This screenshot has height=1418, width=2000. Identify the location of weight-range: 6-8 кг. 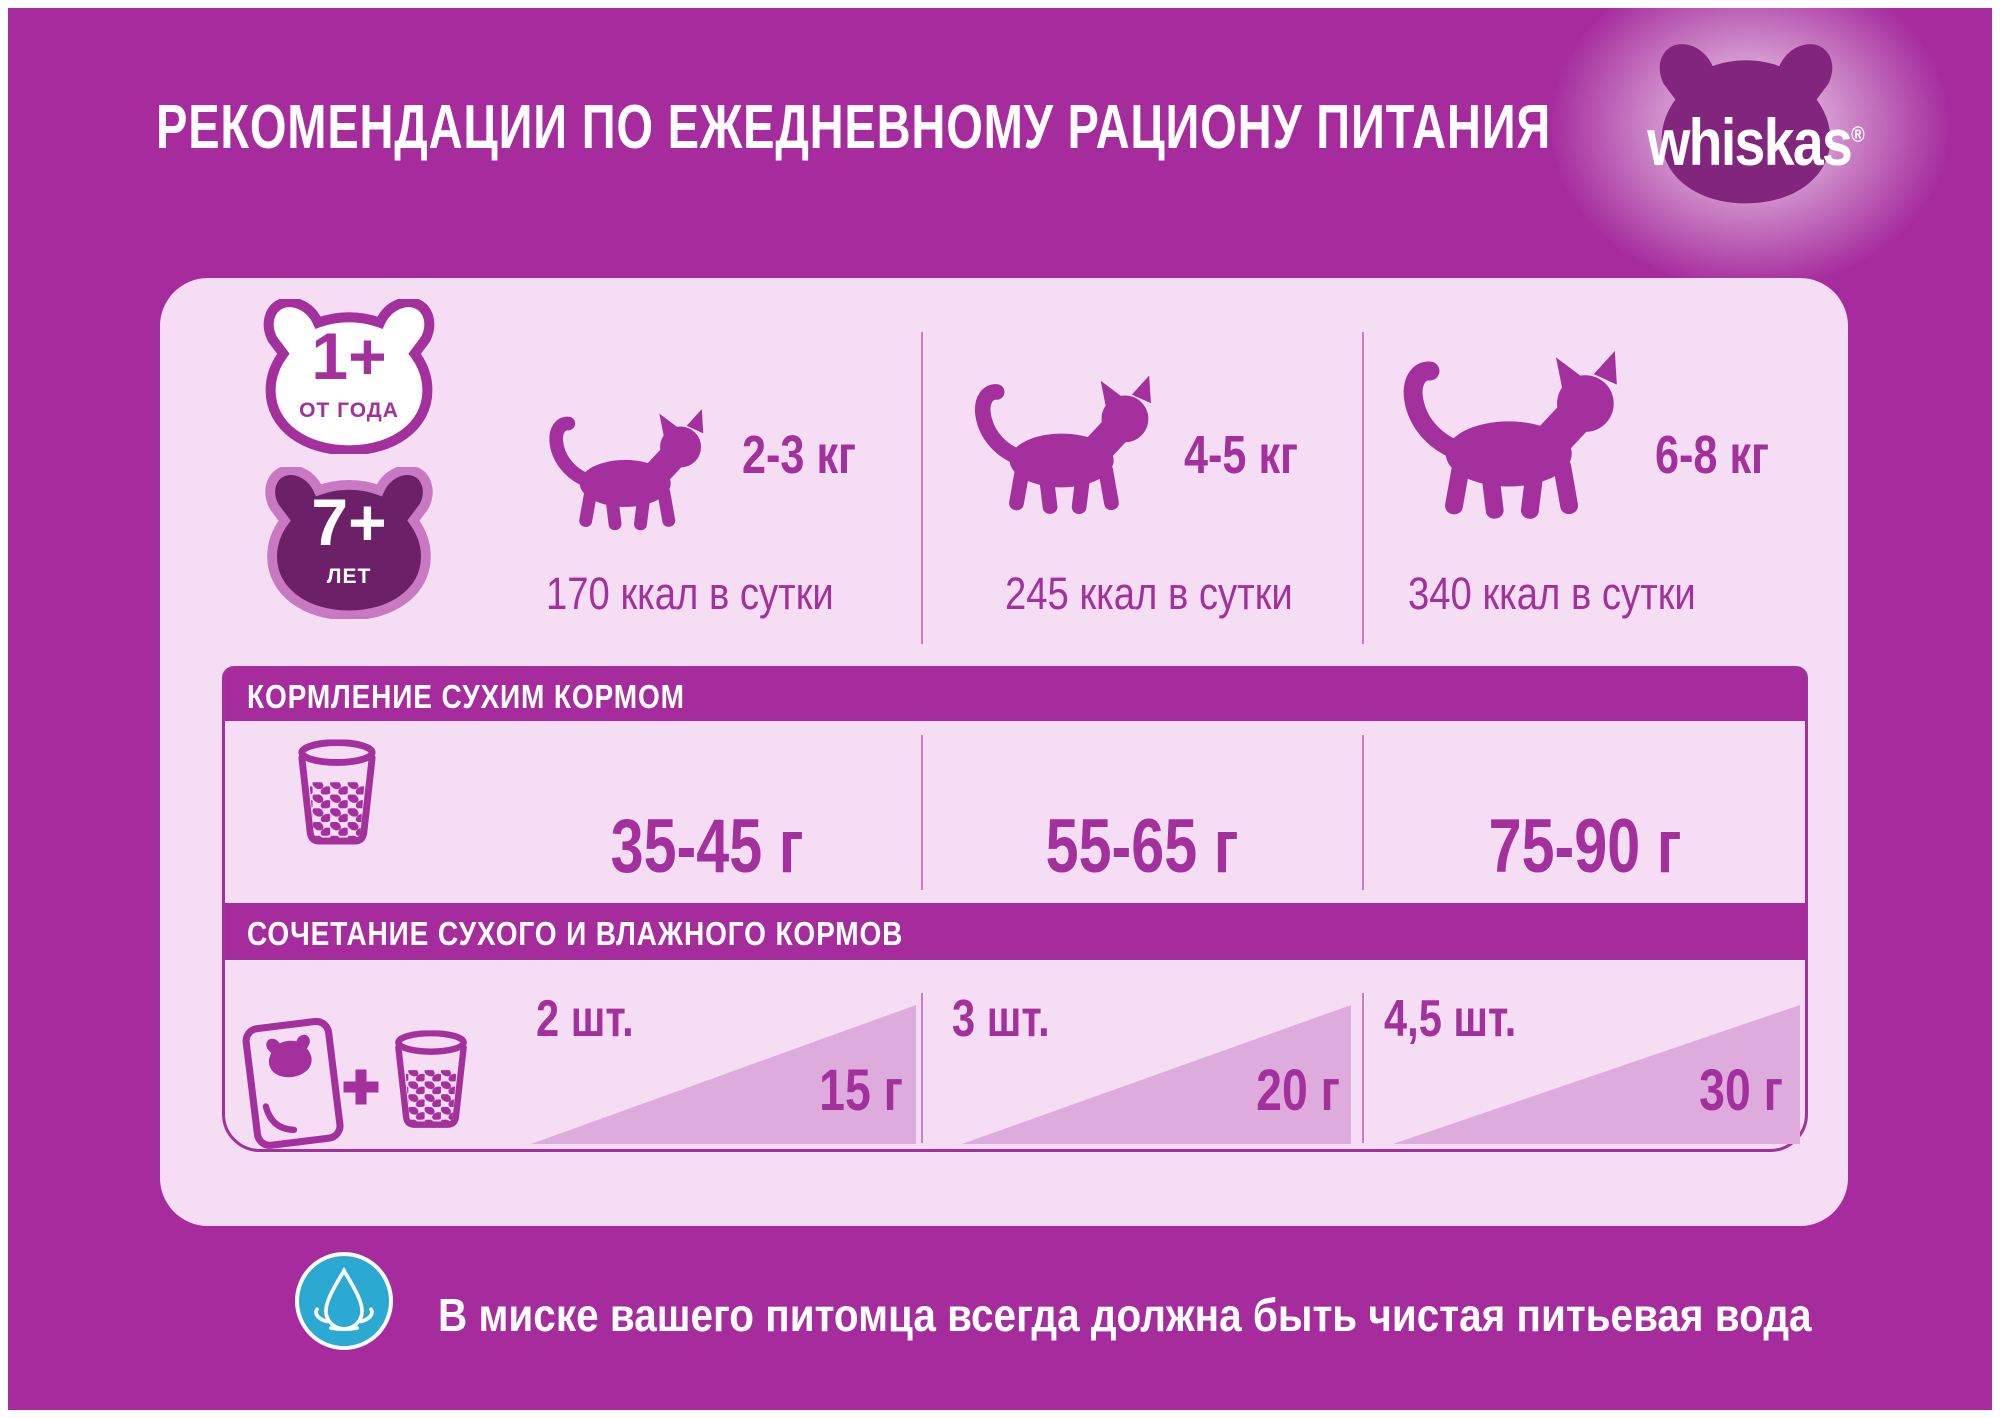
(1712, 455).